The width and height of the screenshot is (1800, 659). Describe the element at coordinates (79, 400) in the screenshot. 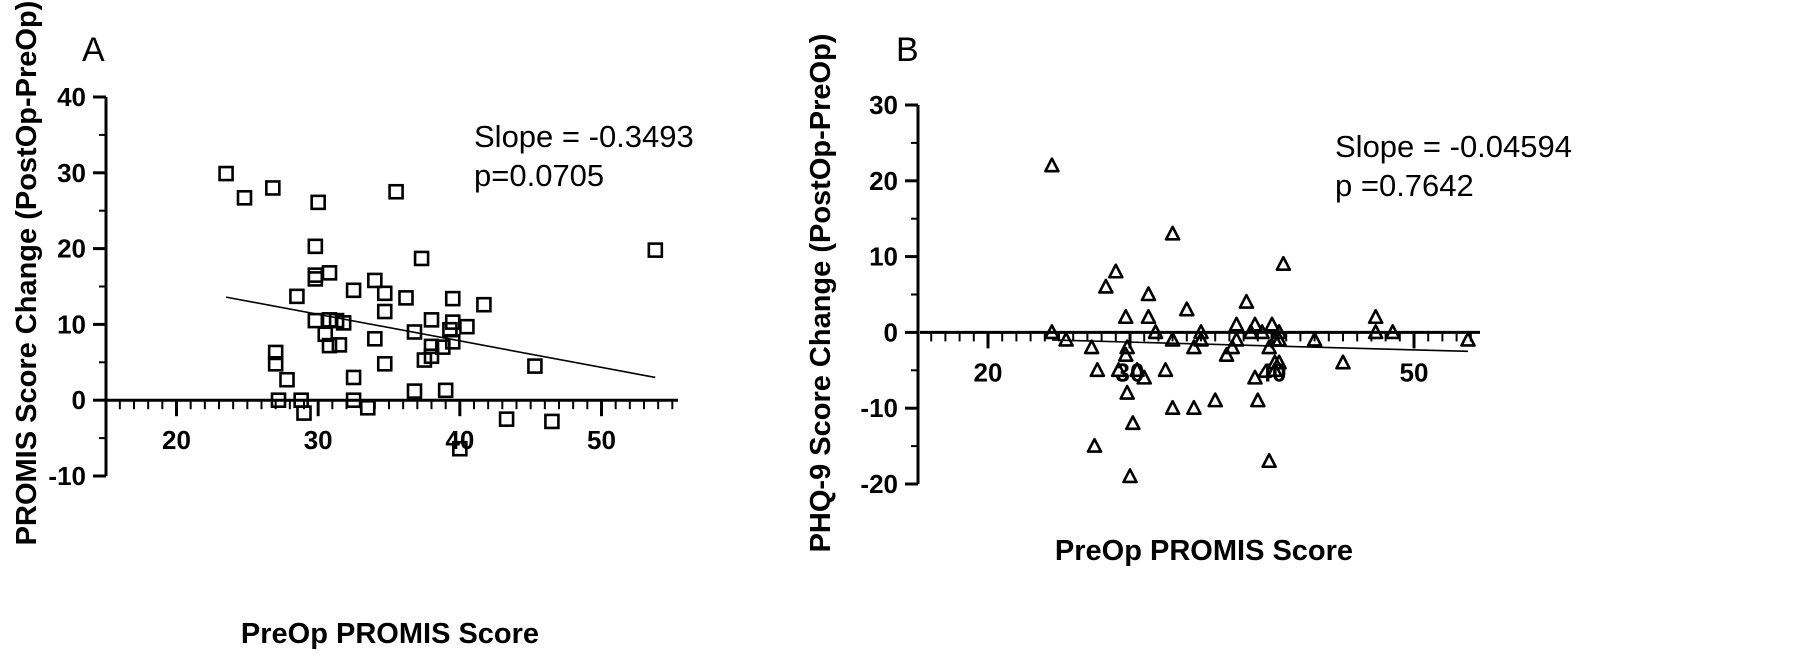

I see `panel-a-y-tick-label: 0` at that location.